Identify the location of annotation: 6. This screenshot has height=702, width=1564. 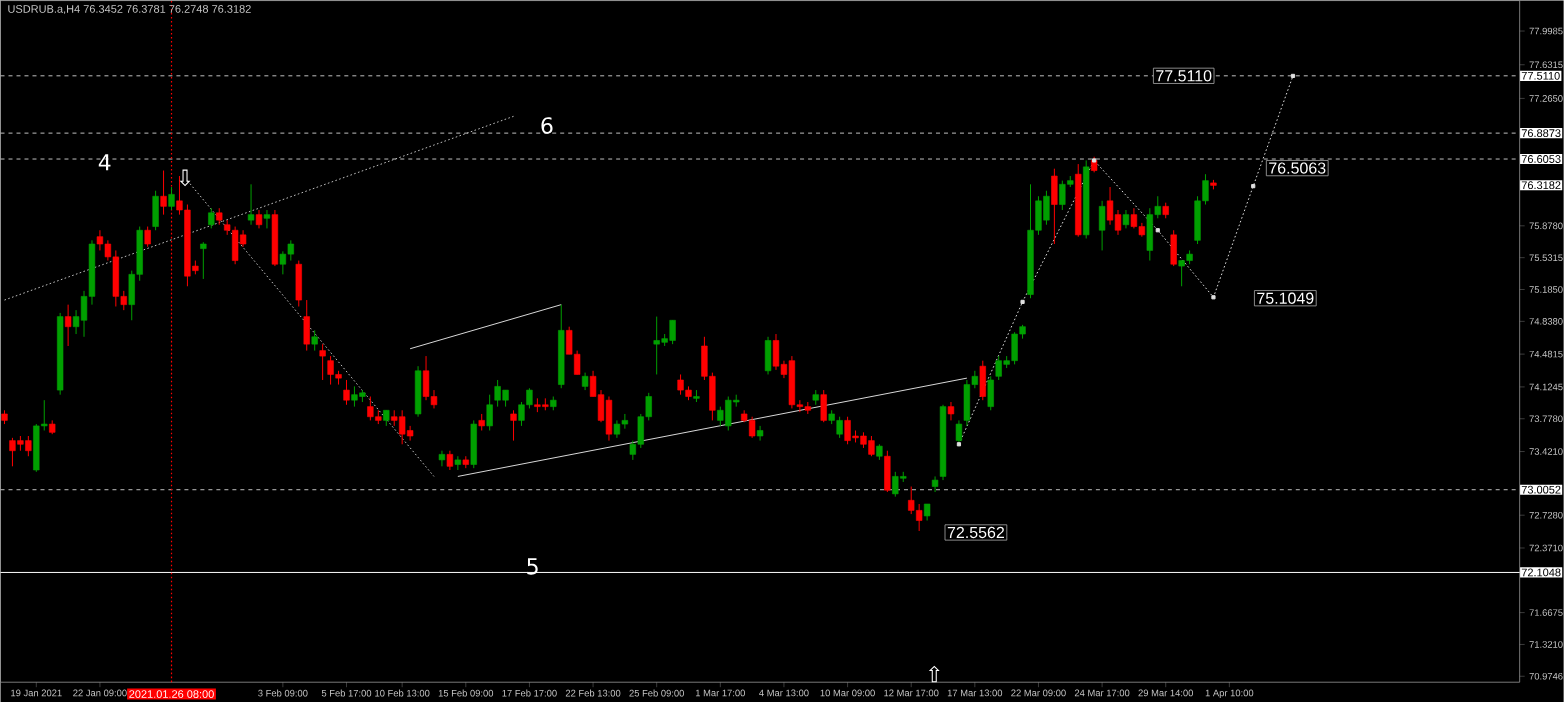
(547, 125).